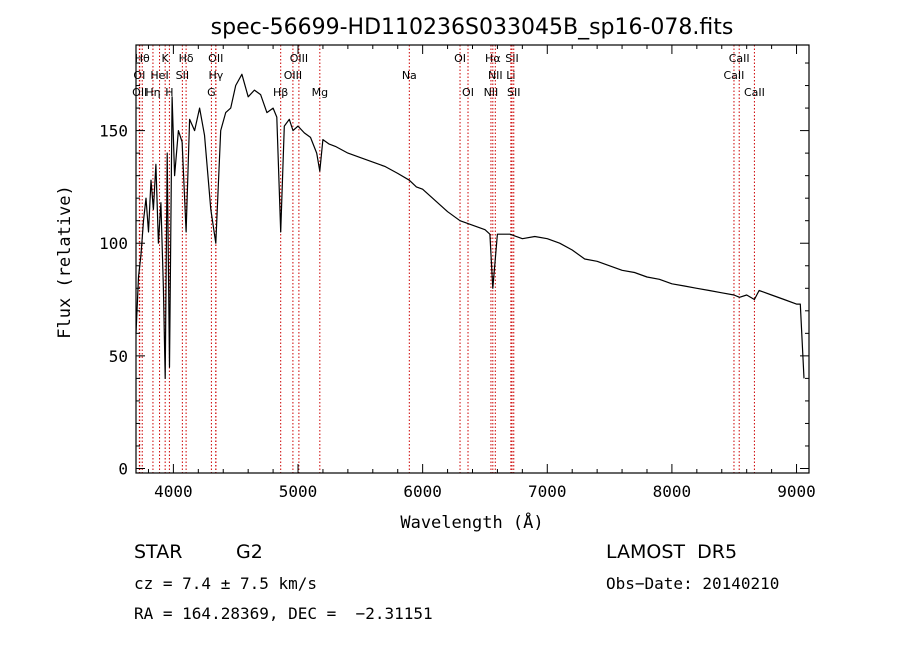 The image size is (900, 649). What do you see at coordinates (113, 131) in the screenshot?
I see `y-tick-label: 150` at bounding box center [113, 131].